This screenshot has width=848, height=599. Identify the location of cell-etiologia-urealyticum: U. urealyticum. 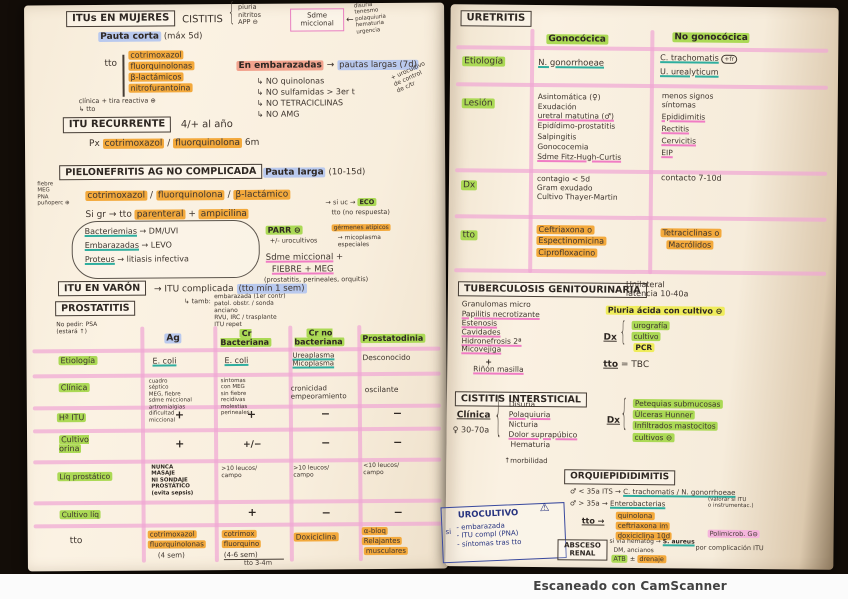
(689, 72).